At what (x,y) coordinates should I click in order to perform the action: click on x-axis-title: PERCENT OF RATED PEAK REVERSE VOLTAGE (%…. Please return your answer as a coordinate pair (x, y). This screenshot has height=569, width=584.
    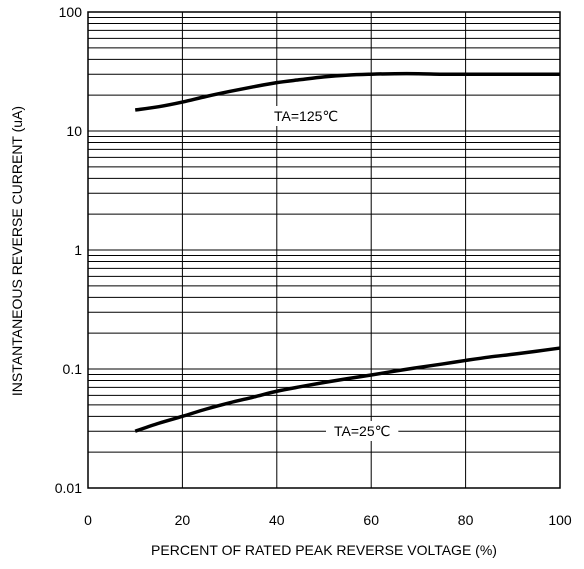
    Looking at the image, I should click on (324, 550).